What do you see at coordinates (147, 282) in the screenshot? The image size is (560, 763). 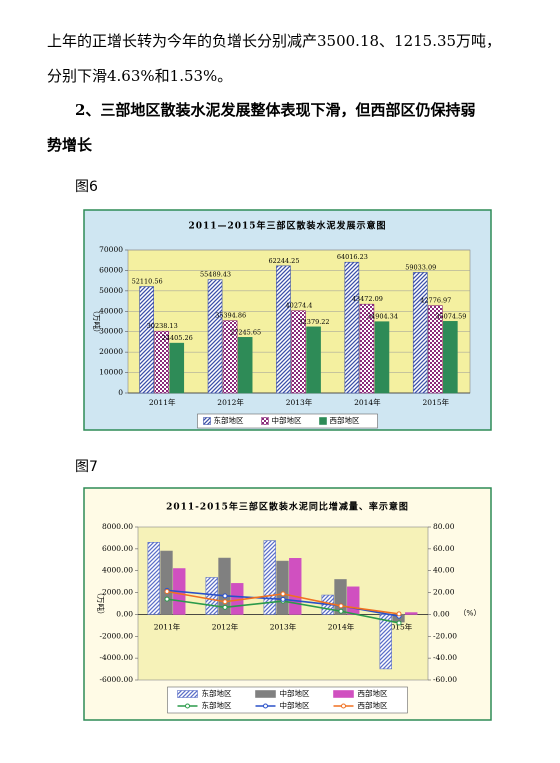 I see `value-label: 52110.56` at bounding box center [147, 282].